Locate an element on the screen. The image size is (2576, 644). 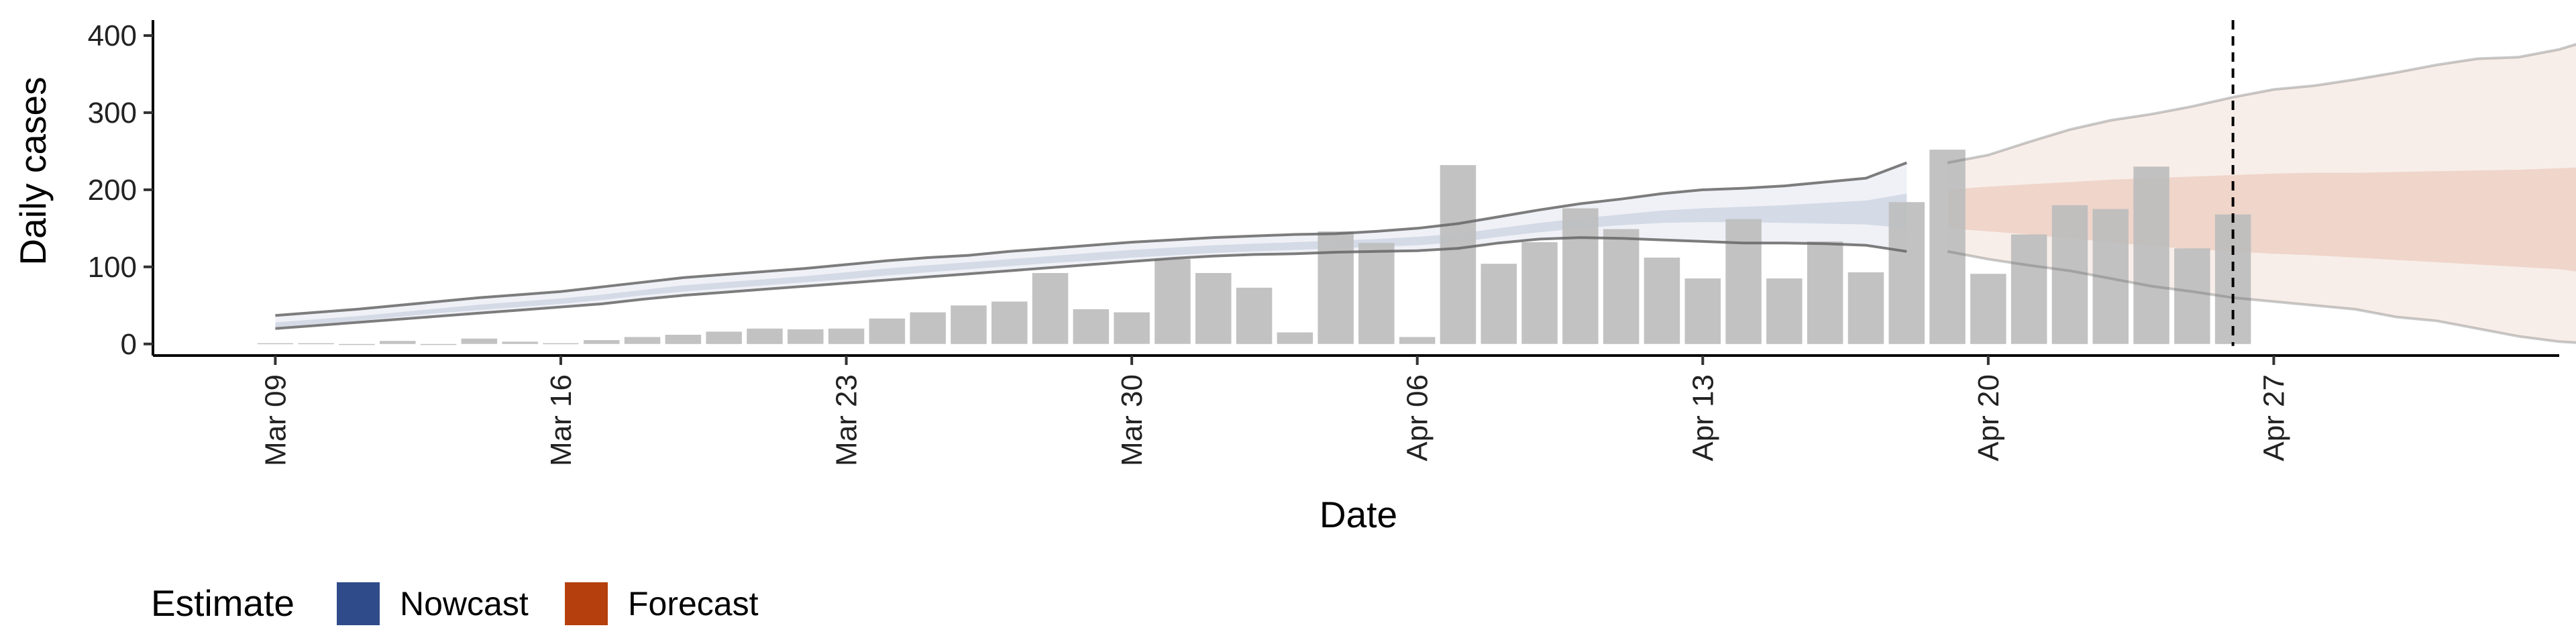
x-tick-label: Apr 20 is located at coordinates (1988, 418).